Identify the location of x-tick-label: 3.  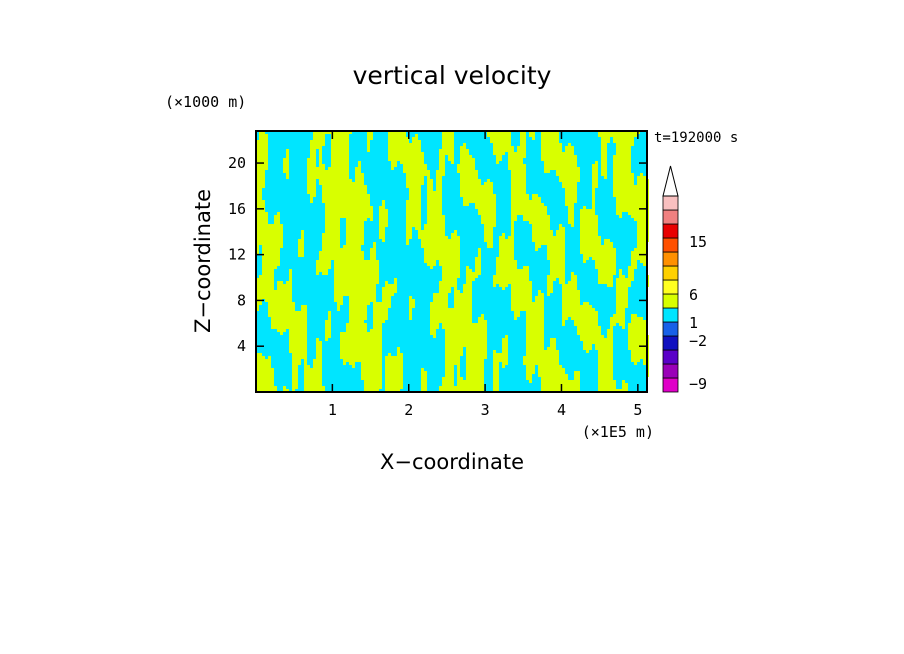
(485, 410).